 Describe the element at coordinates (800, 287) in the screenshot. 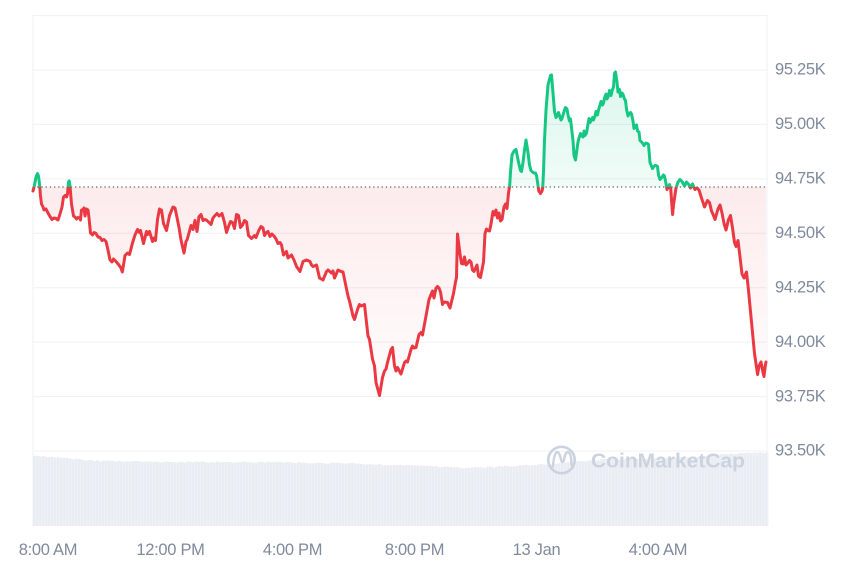

I see `svg-text: 94.25K` at that location.